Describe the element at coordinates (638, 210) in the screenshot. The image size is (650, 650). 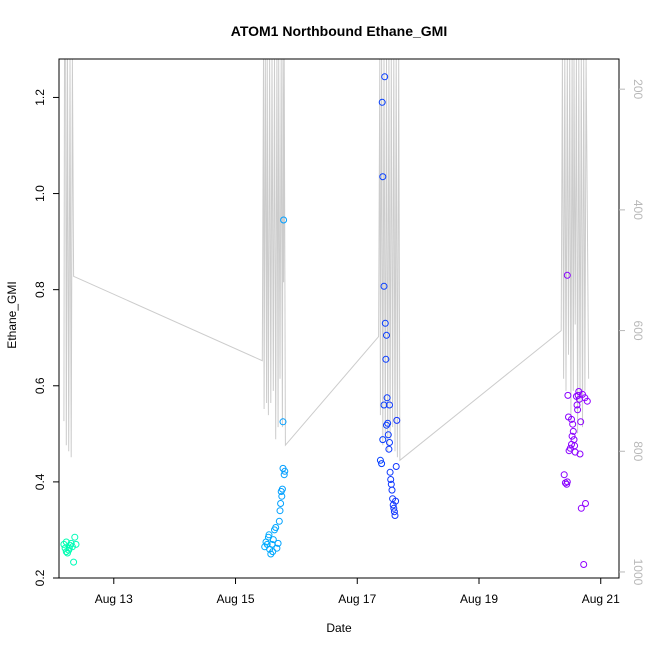
I see `right-tick-label: 400` at that location.